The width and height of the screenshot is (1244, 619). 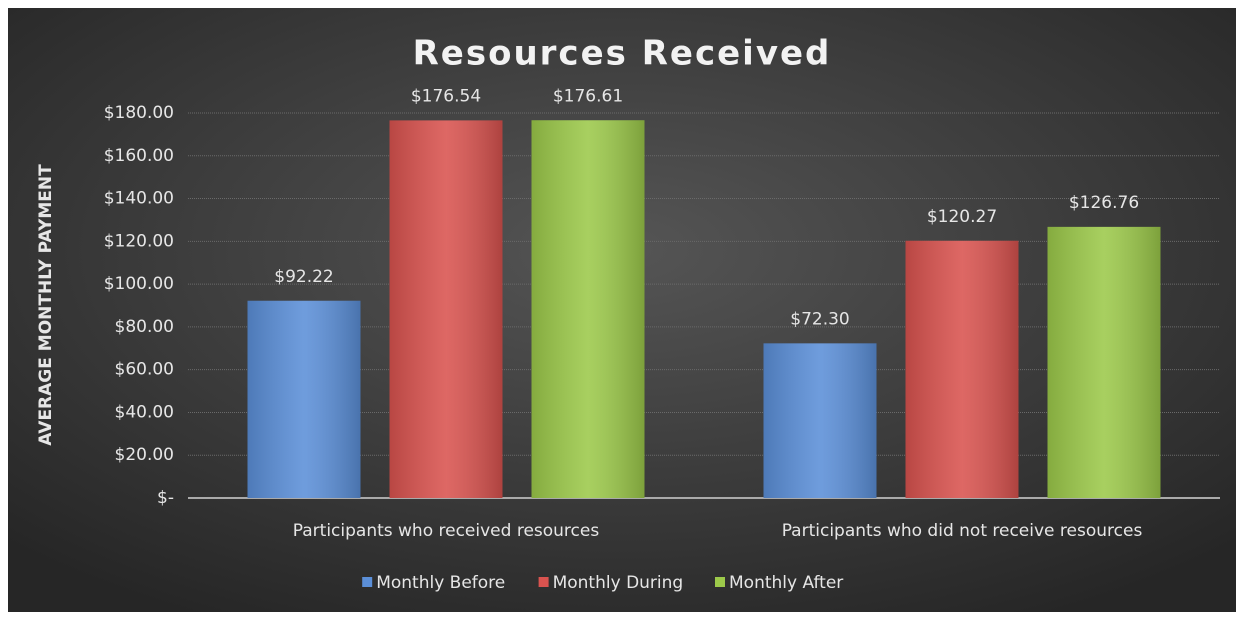 I want to click on value-label: $92.22, so click(x=303, y=277).